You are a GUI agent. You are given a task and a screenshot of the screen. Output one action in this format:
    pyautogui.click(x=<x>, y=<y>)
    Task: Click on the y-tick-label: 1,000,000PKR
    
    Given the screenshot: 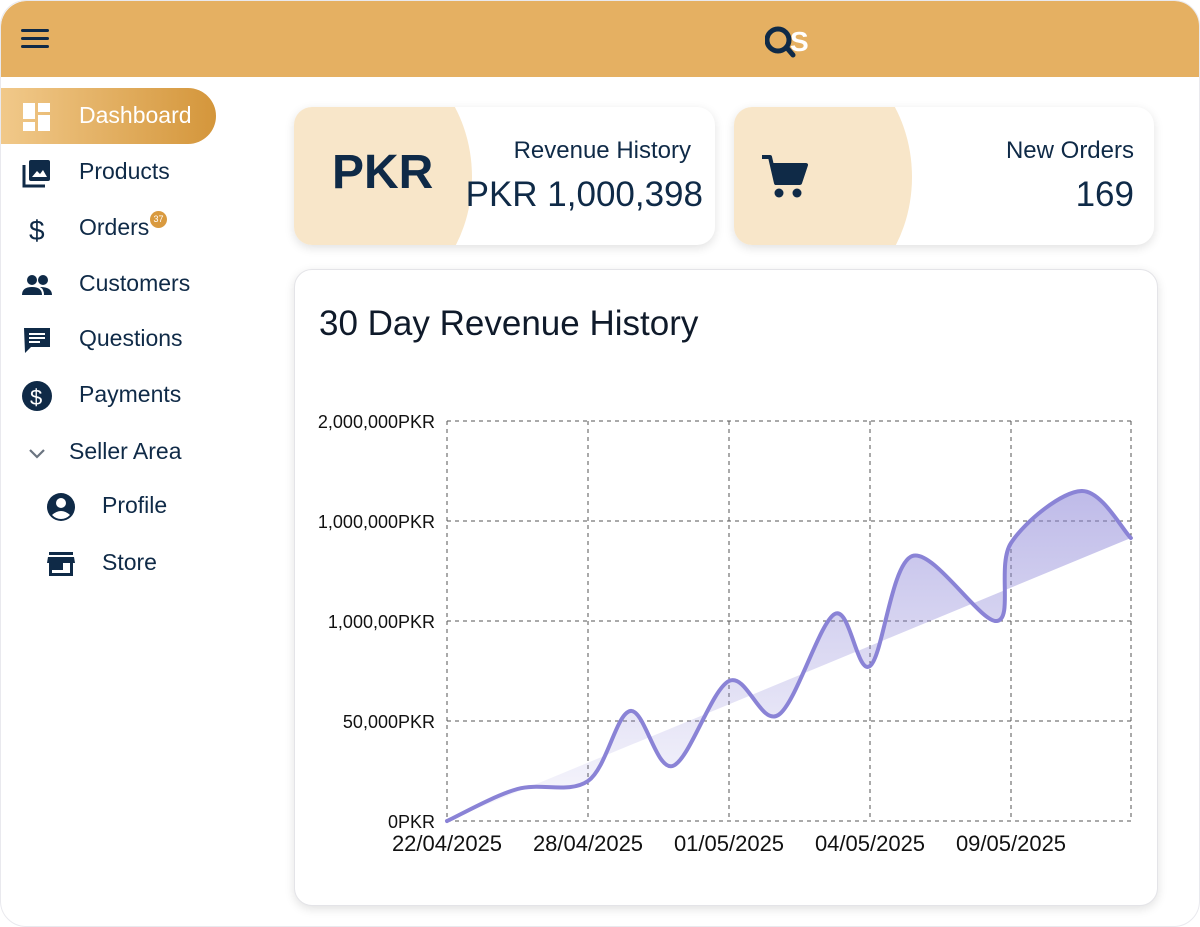 What is the action you would take?
    pyautogui.click(x=376, y=522)
    